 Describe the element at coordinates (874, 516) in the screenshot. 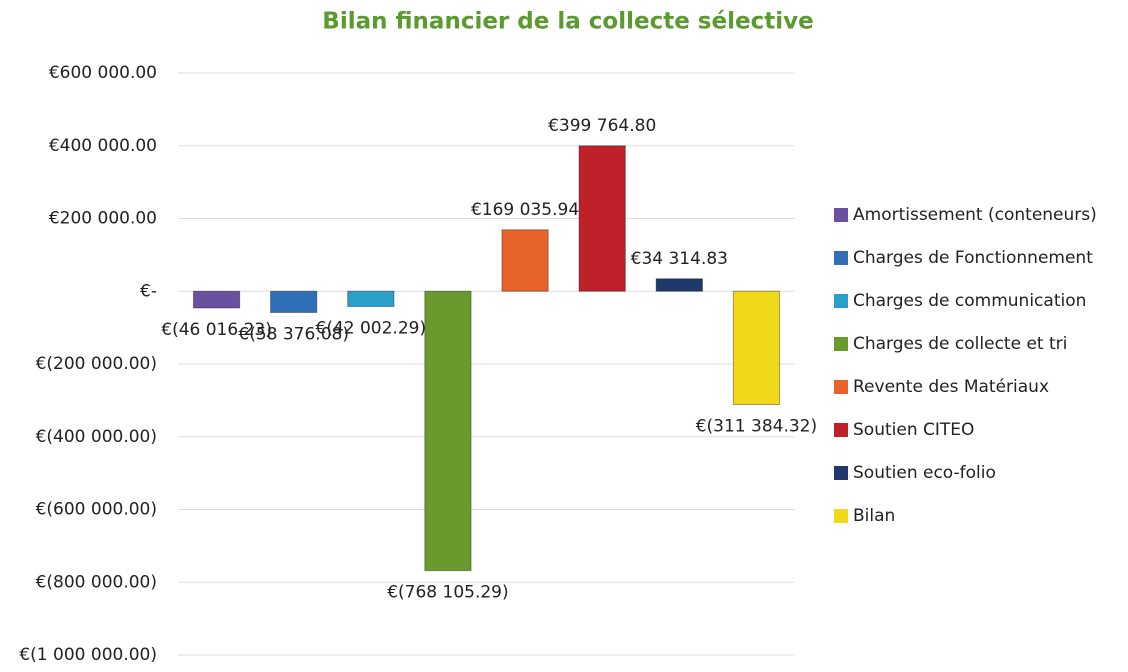

I see `legend-label: Bilan` at that location.